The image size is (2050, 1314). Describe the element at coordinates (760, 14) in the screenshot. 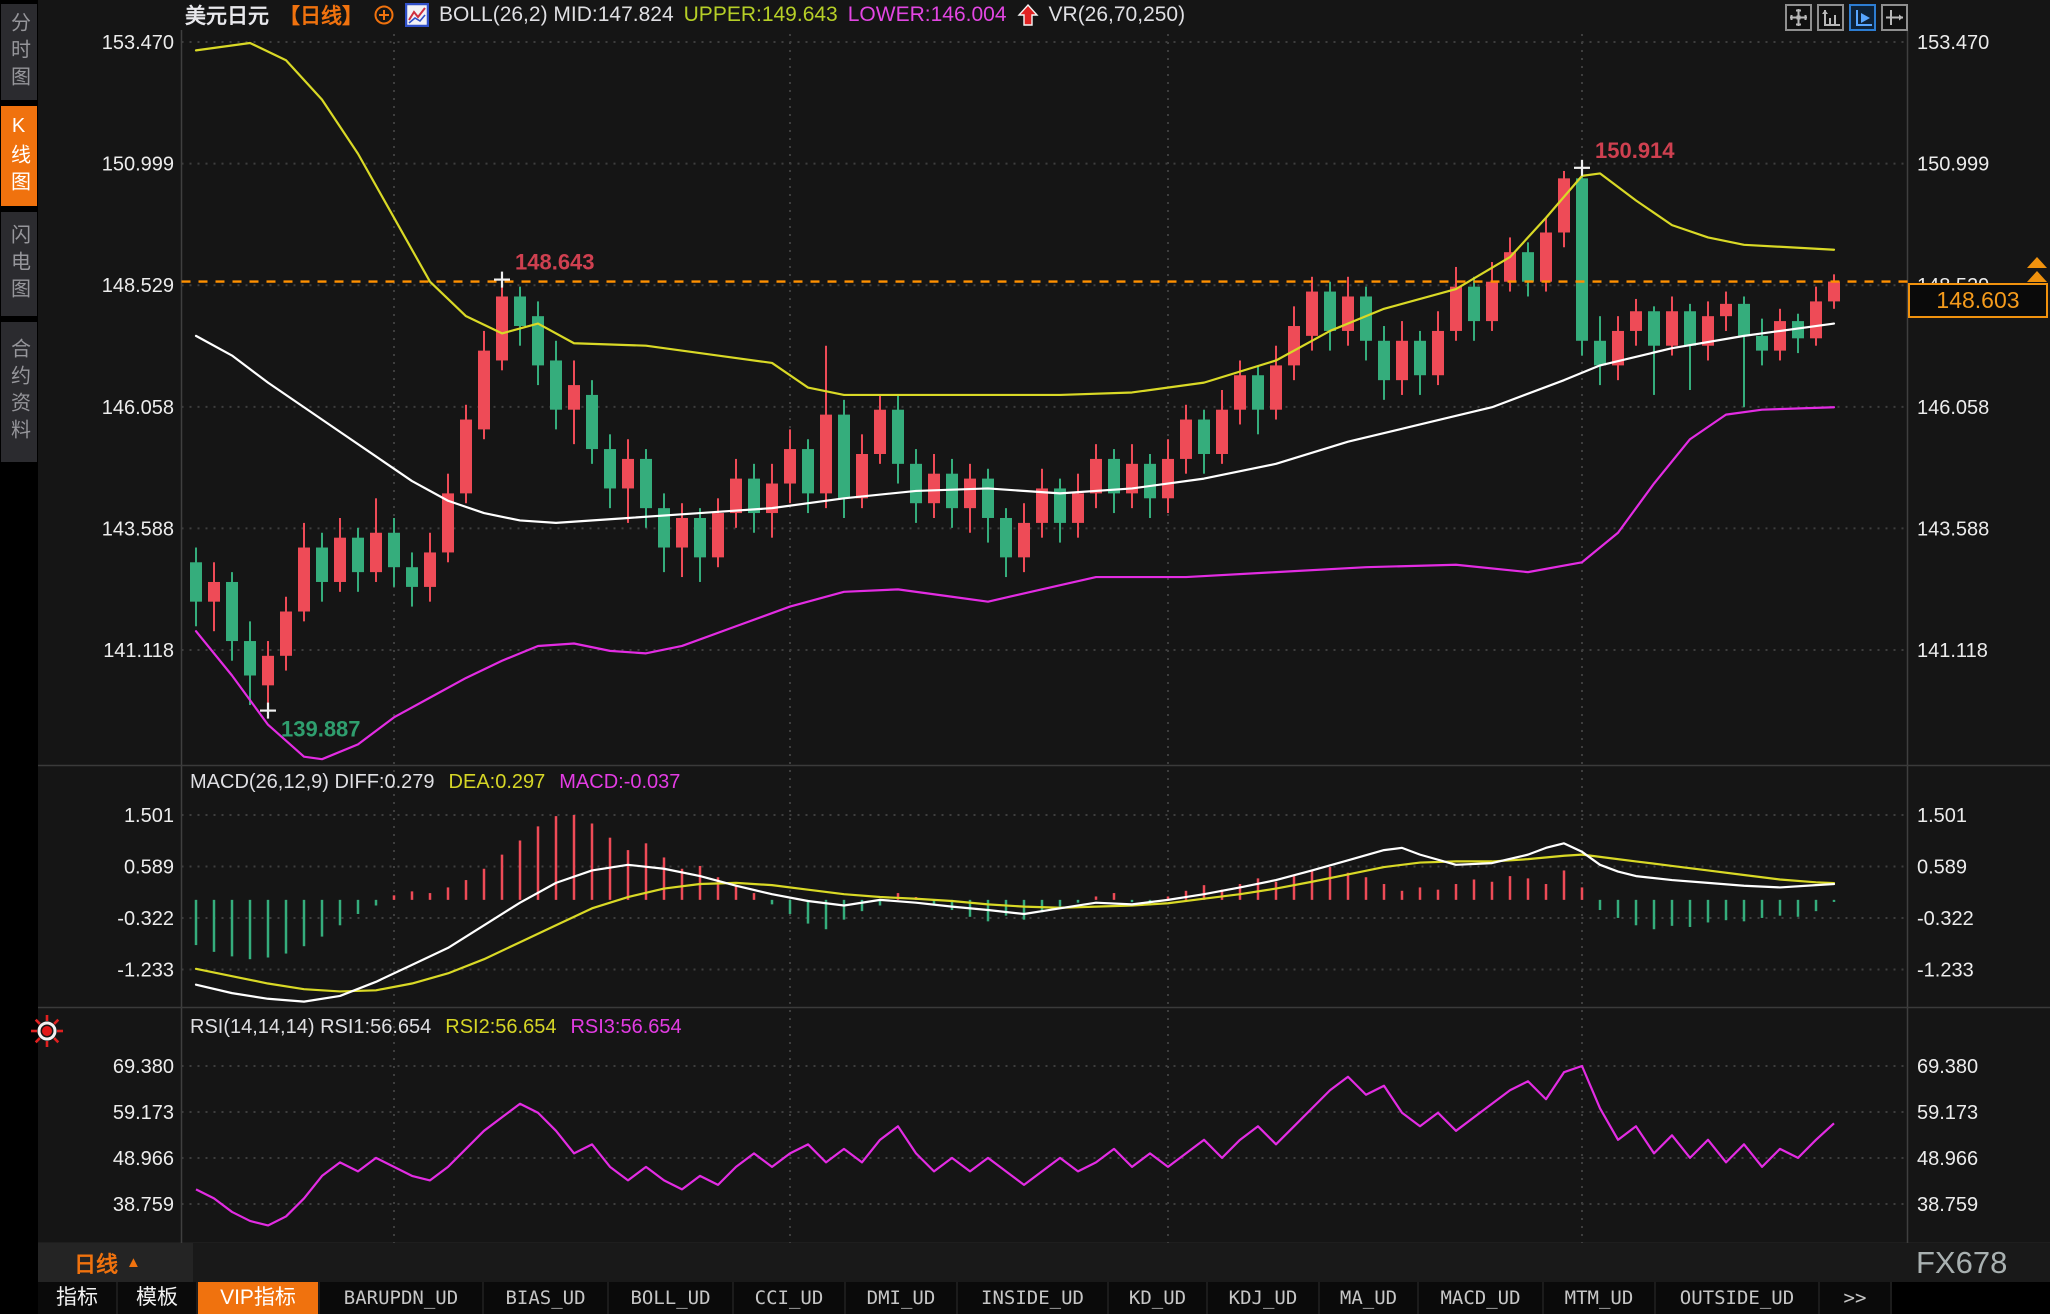

I see `boll-upper-label: UPPER:149.643` at that location.